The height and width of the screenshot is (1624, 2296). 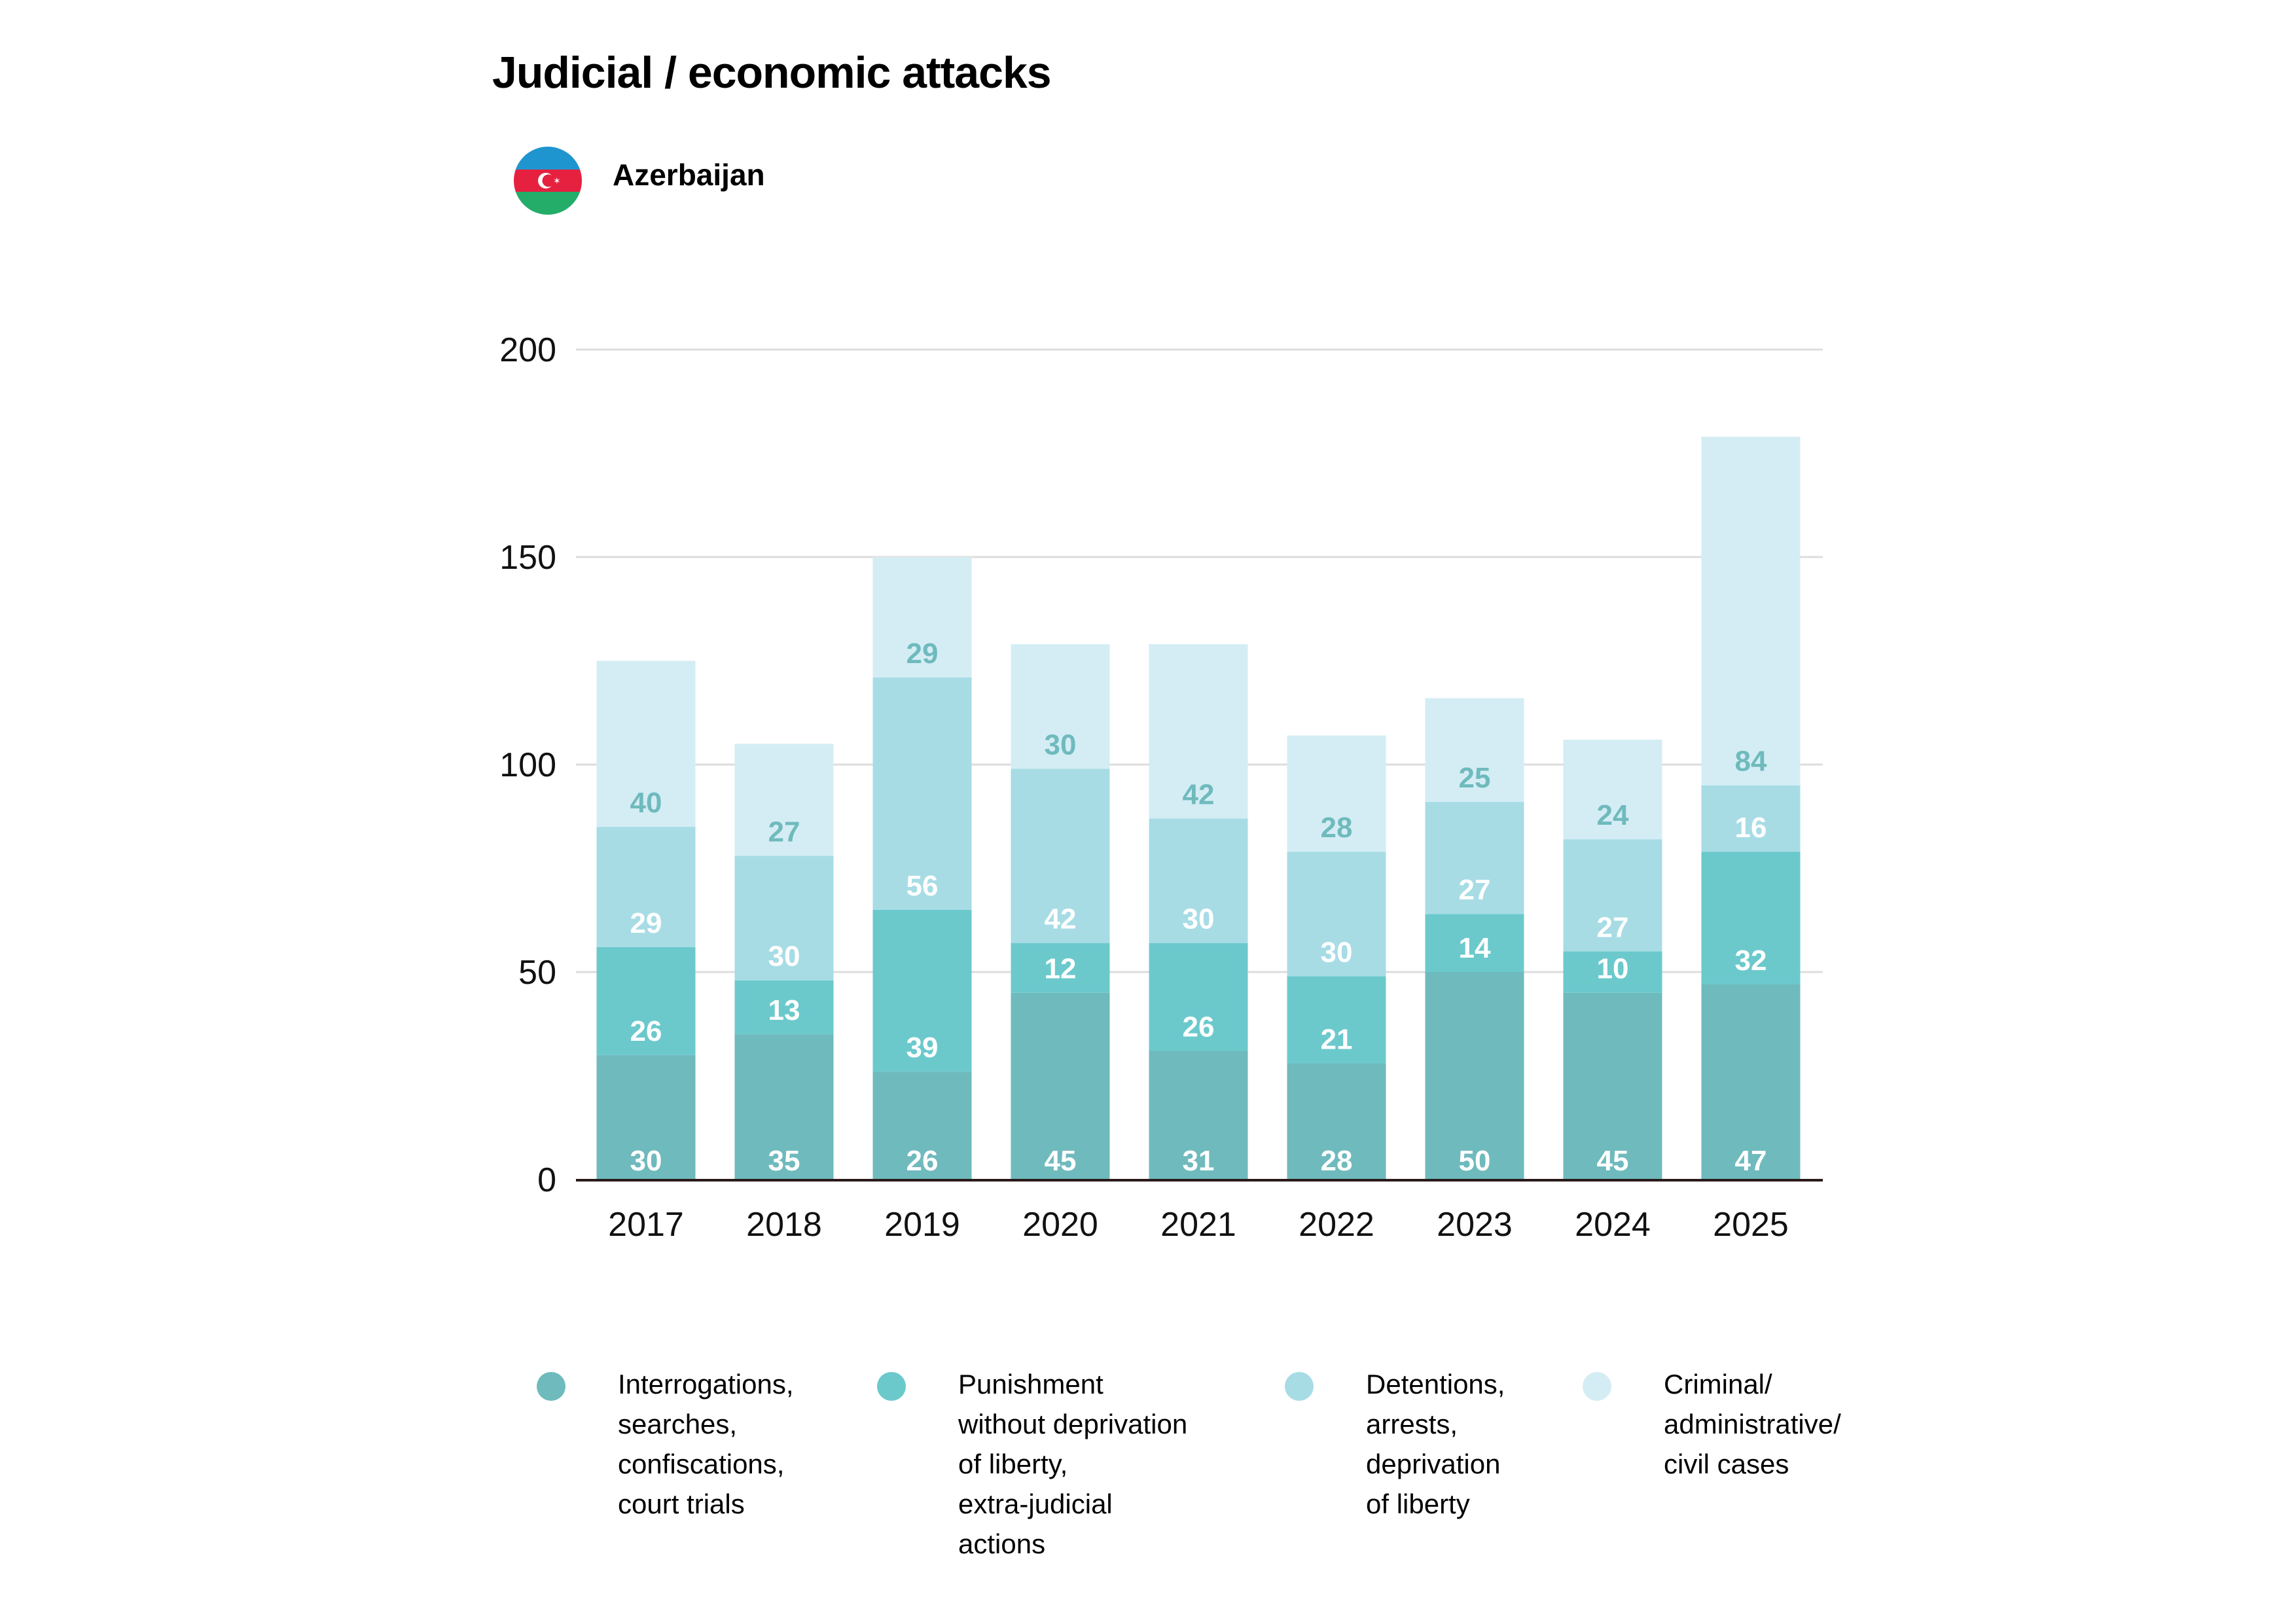 What do you see at coordinates (1613, 1225) in the screenshot?
I see `x-tick-label: 2024` at bounding box center [1613, 1225].